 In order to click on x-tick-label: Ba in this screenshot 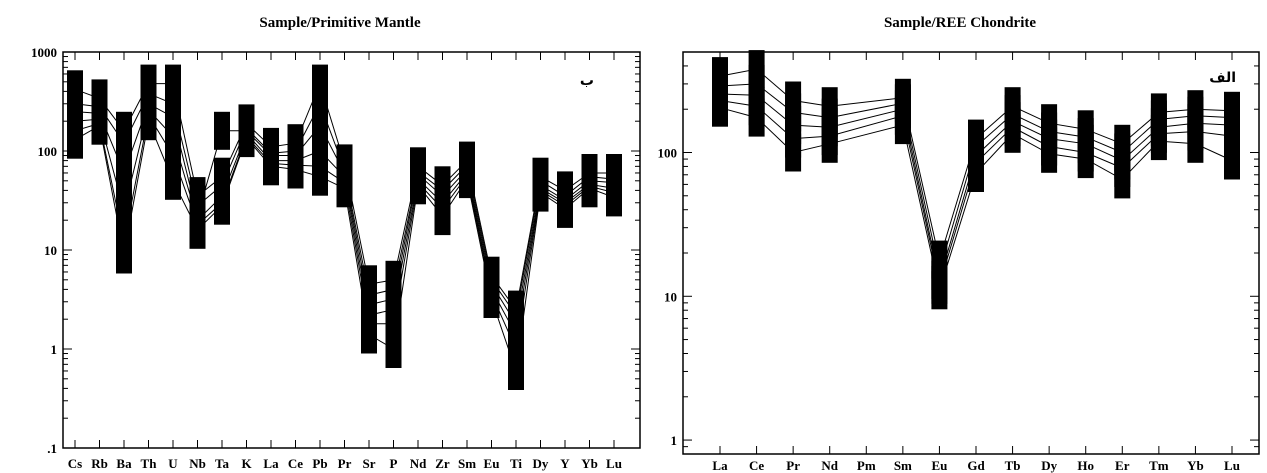, I will do `click(124, 463)`.